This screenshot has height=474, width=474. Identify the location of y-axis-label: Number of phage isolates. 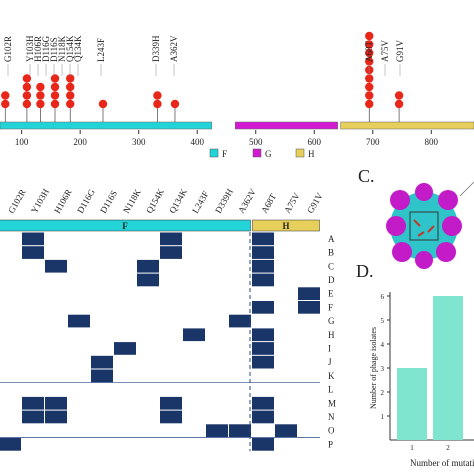
(373, 368).